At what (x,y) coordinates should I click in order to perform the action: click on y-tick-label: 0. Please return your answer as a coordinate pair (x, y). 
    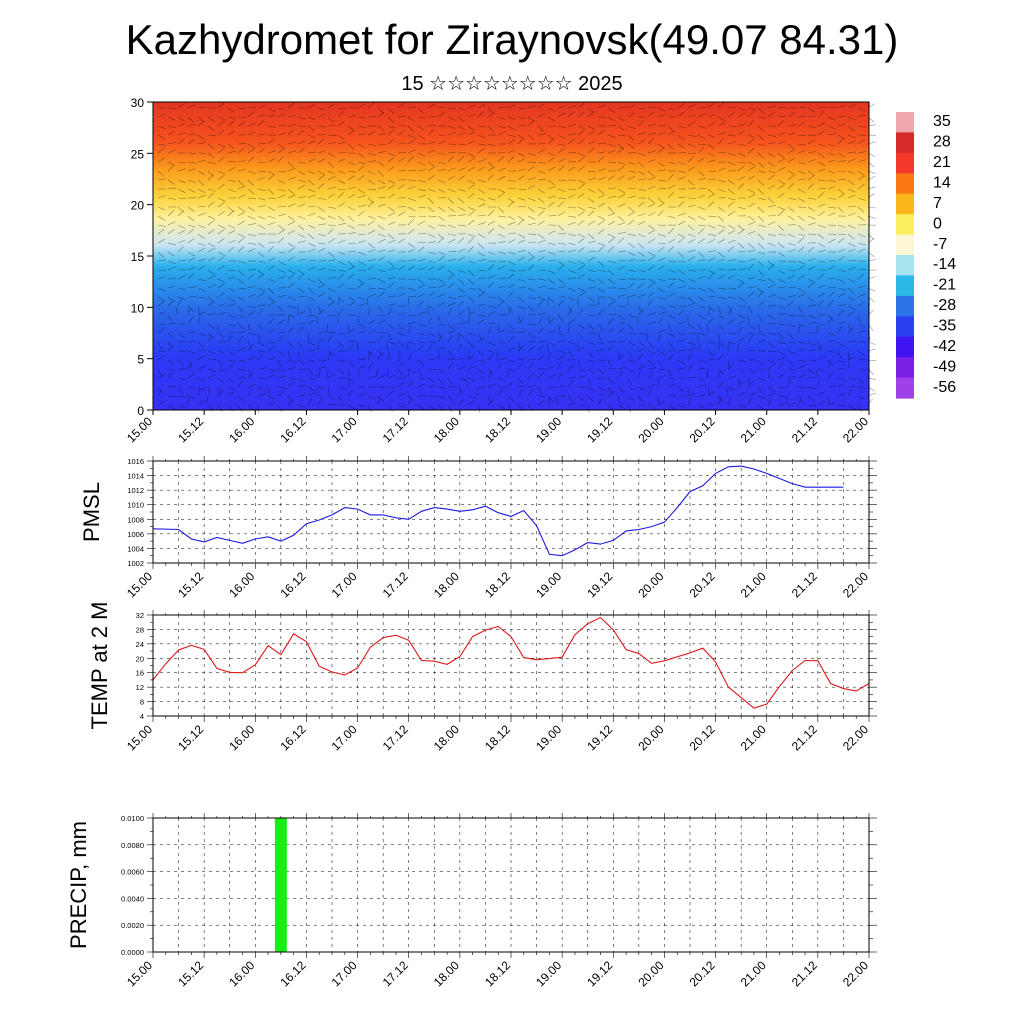
    Looking at the image, I should click on (140, 411).